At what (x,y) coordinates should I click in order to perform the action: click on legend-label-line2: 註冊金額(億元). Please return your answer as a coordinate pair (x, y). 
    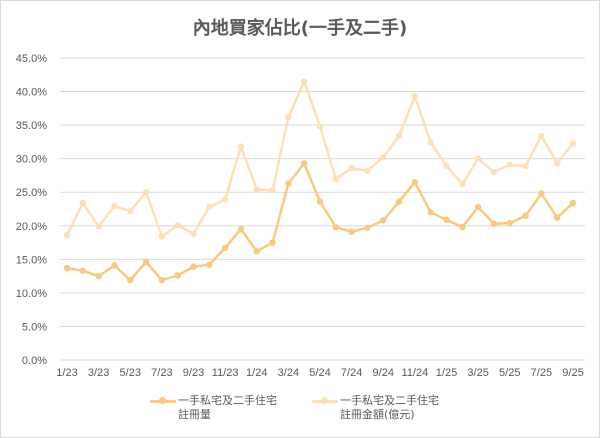
    Looking at the image, I should click on (377, 414).